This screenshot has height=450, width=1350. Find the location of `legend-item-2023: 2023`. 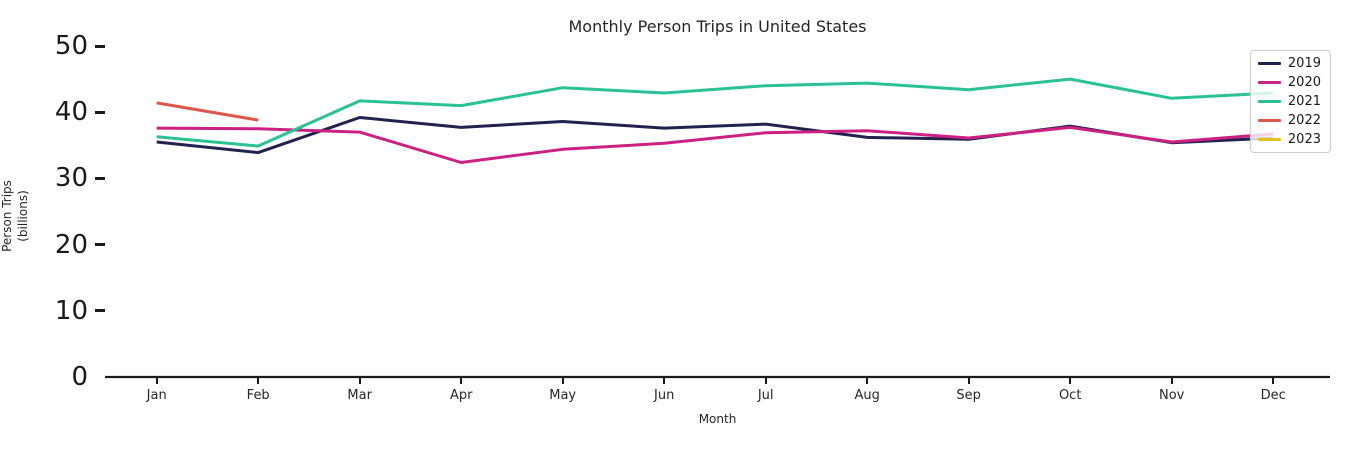

legend-item-2023: 2023 is located at coordinates (1289, 139).